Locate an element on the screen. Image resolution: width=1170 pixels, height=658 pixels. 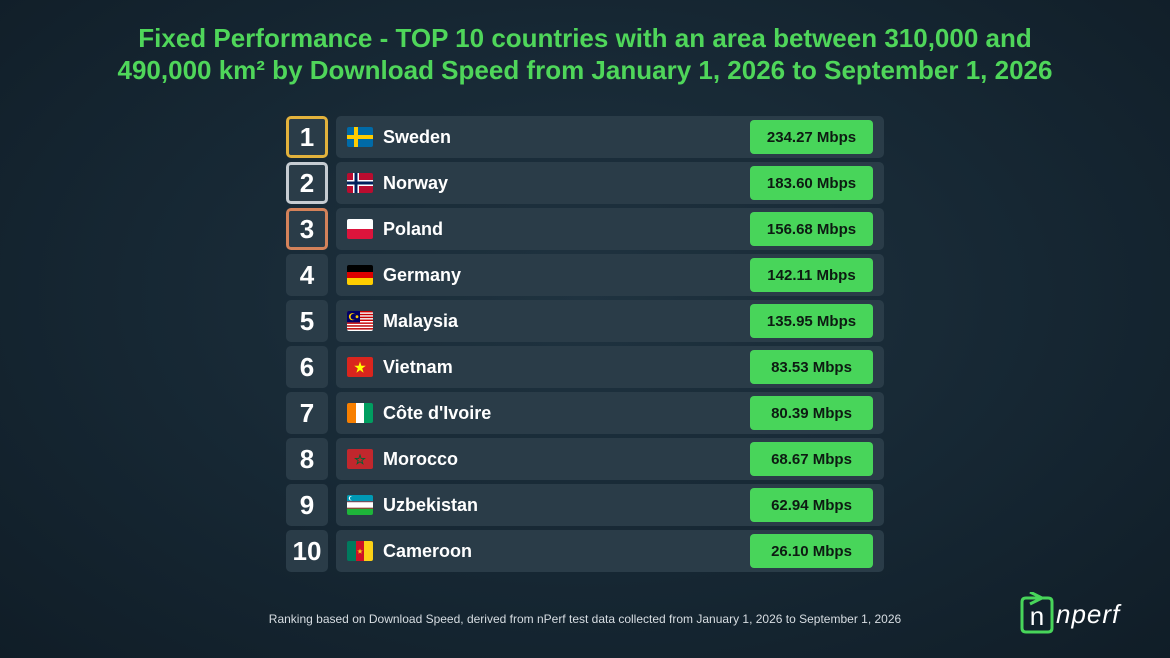
table-row: 7 Côte d'Ivoire 80.39 Mbps is located at coordinates (586, 413).